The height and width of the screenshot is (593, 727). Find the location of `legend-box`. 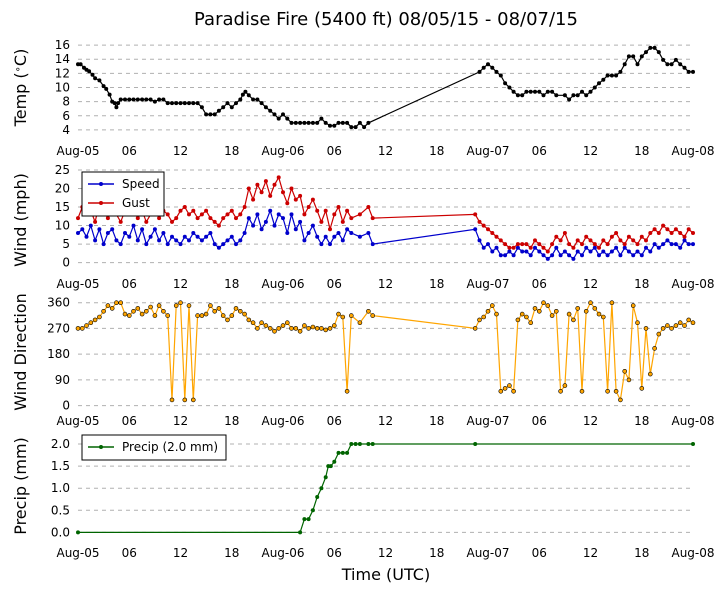

legend-box is located at coordinates (123, 194).